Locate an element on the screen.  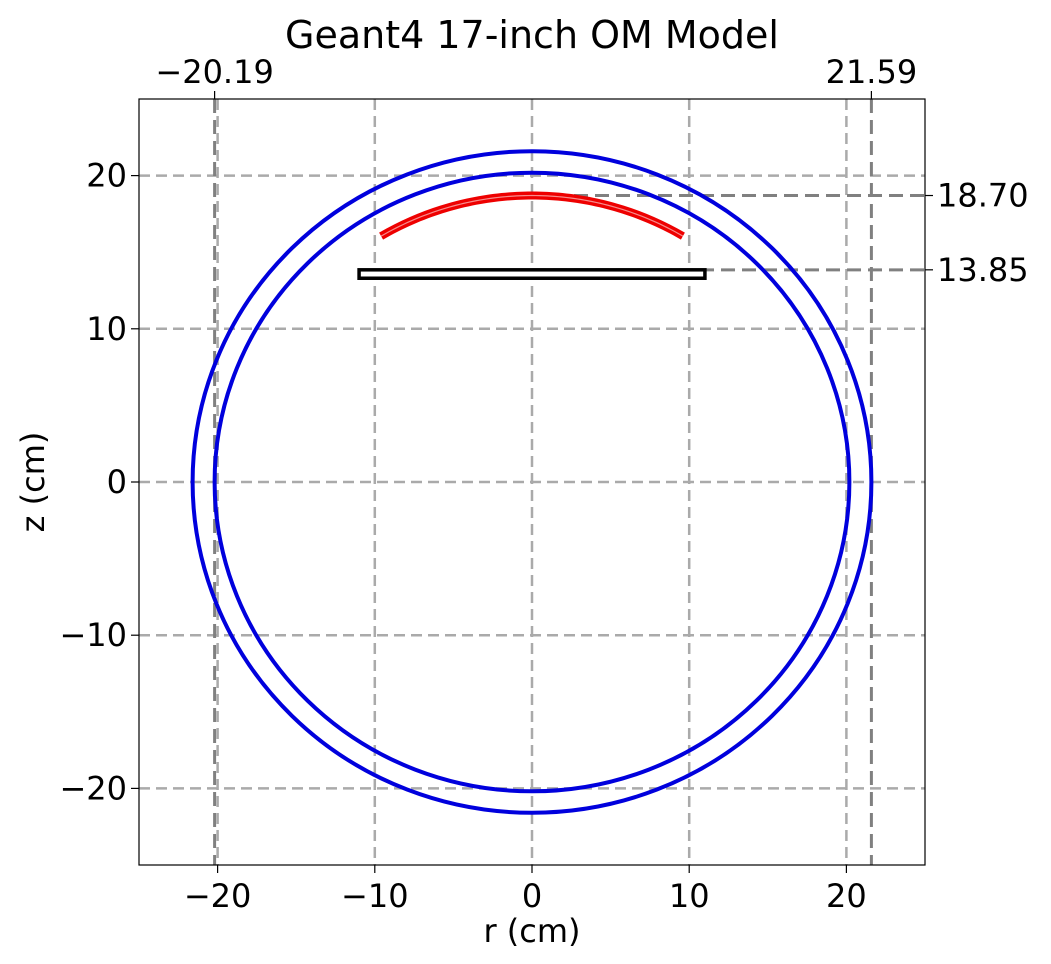
y-tick-label: −10 is located at coordinates (93, 635).